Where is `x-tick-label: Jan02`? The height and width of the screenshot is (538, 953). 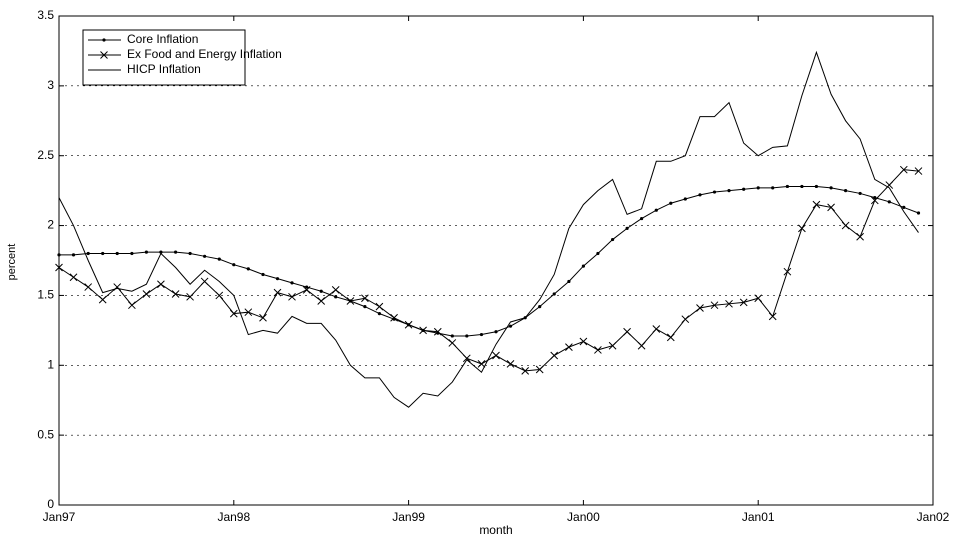 x-tick-label: Jan02 is located at coordinates (933, 517).